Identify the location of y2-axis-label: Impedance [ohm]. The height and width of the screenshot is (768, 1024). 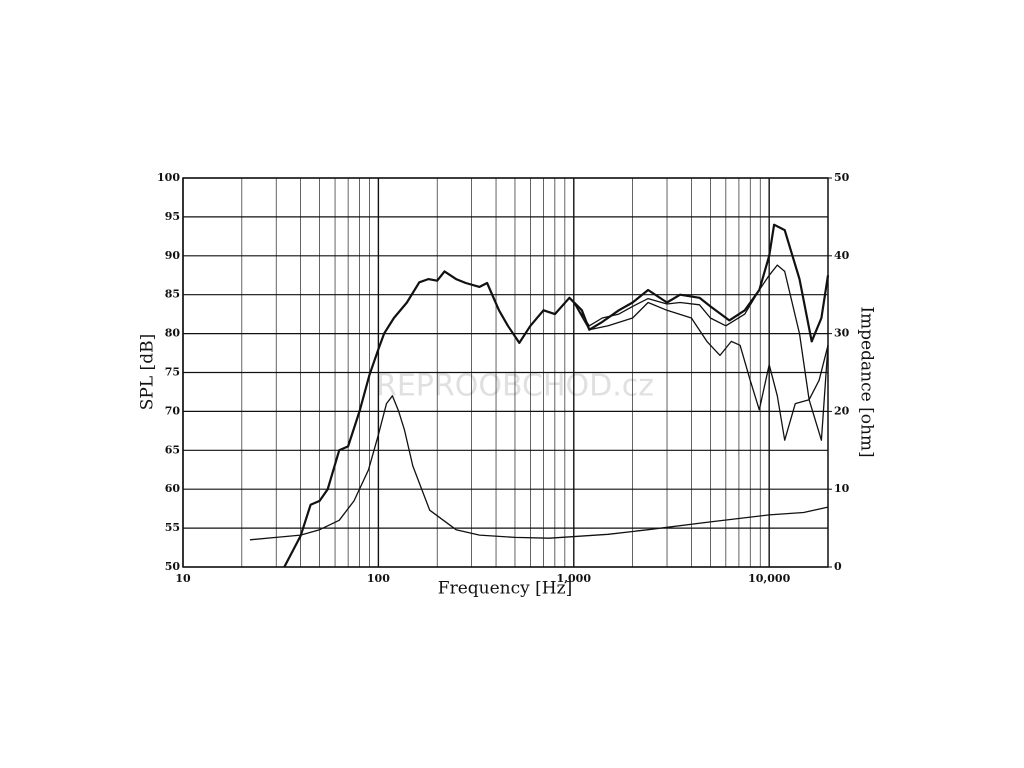
(867, 381).